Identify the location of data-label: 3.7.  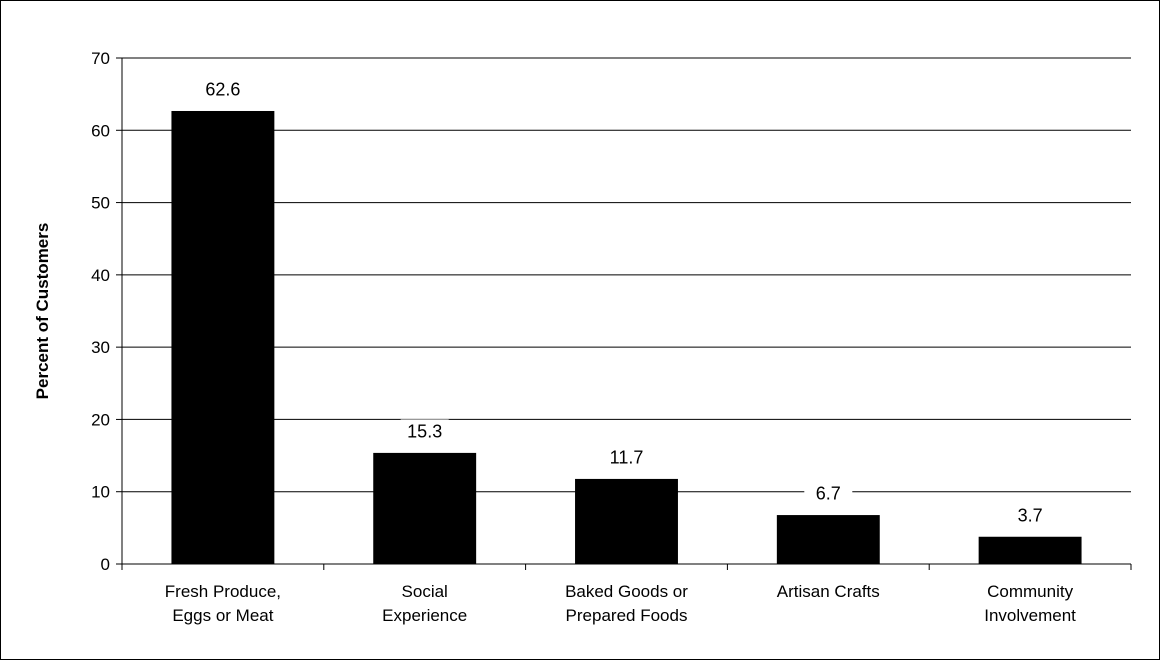
(1030, 515).